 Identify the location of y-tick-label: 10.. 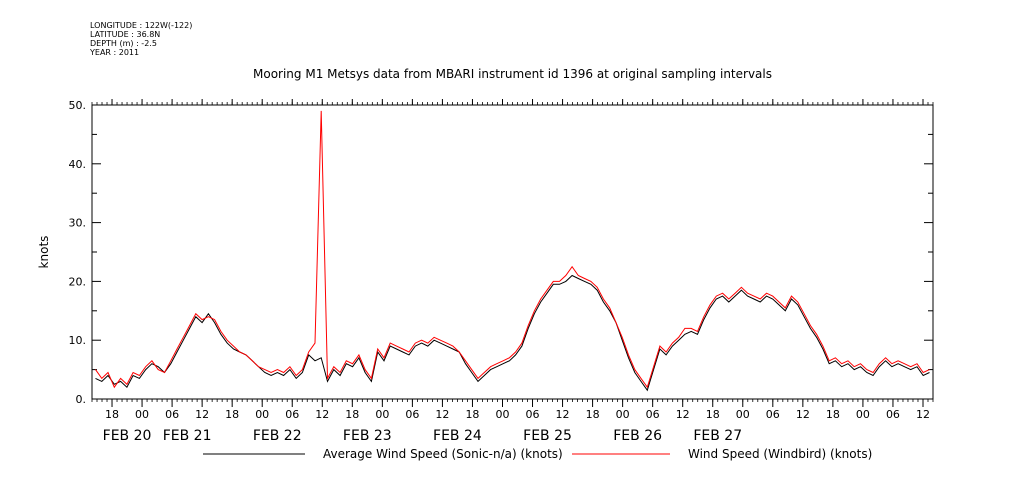
(78, 340).